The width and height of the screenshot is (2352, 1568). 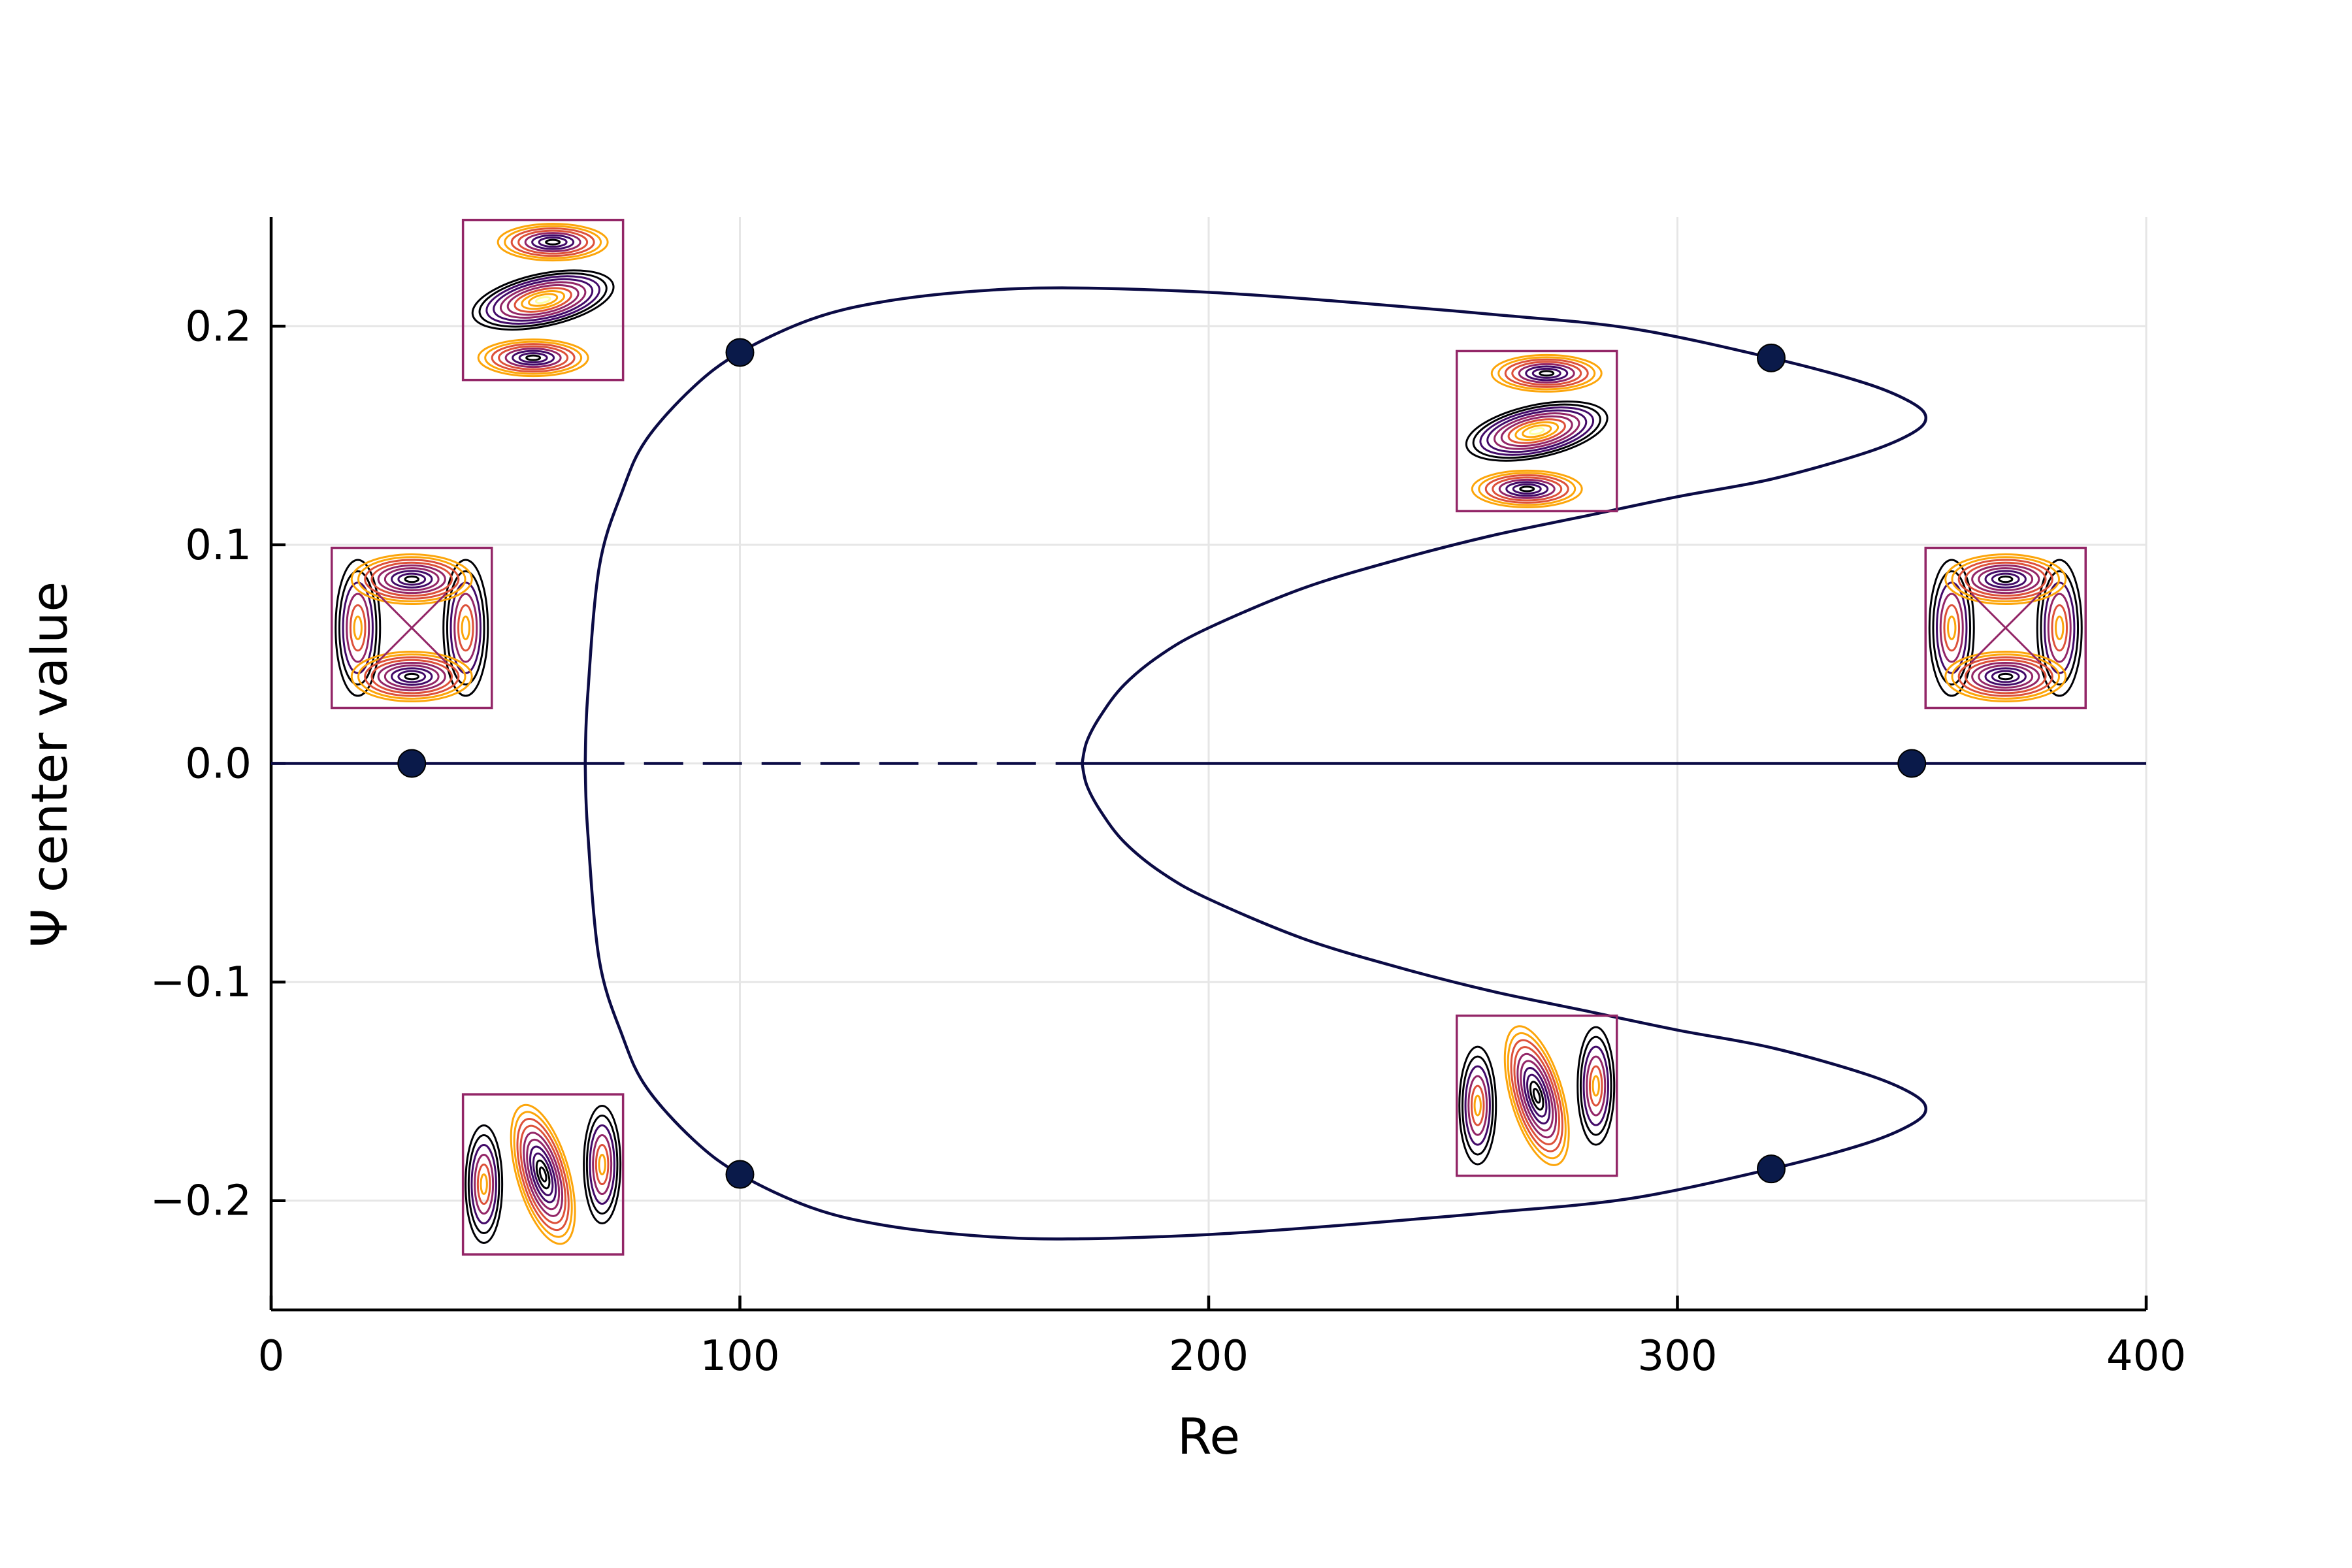 What do you see at coordinates (1209, 1356) in the screenshot?
I see `x-tick-label: 200` at bounding box center [1209, 1356].